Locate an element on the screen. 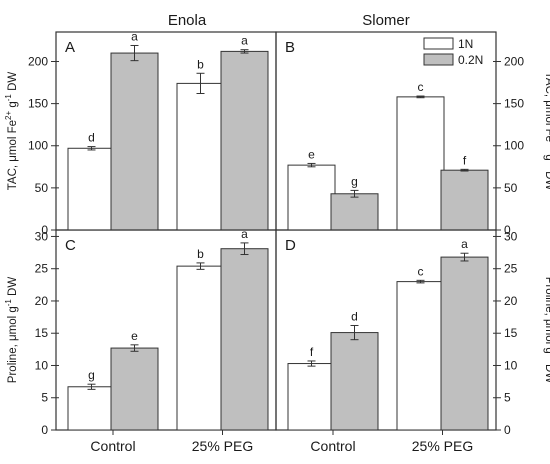 The image size is (550, 464). y-tick-label: 200 is located at coordinates (514, 61).